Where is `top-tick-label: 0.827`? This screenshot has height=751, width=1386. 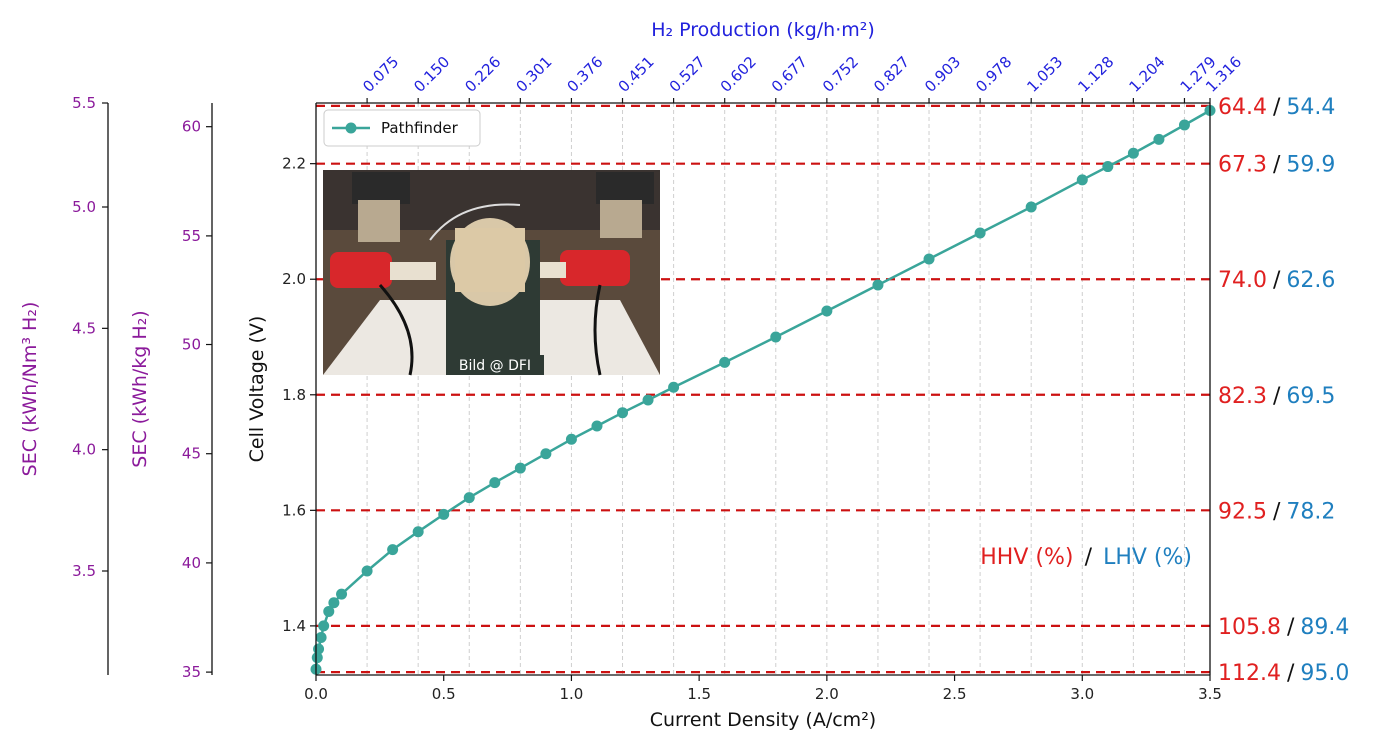
top-tick-label: 0.827 is located at coordinates (891, 74).